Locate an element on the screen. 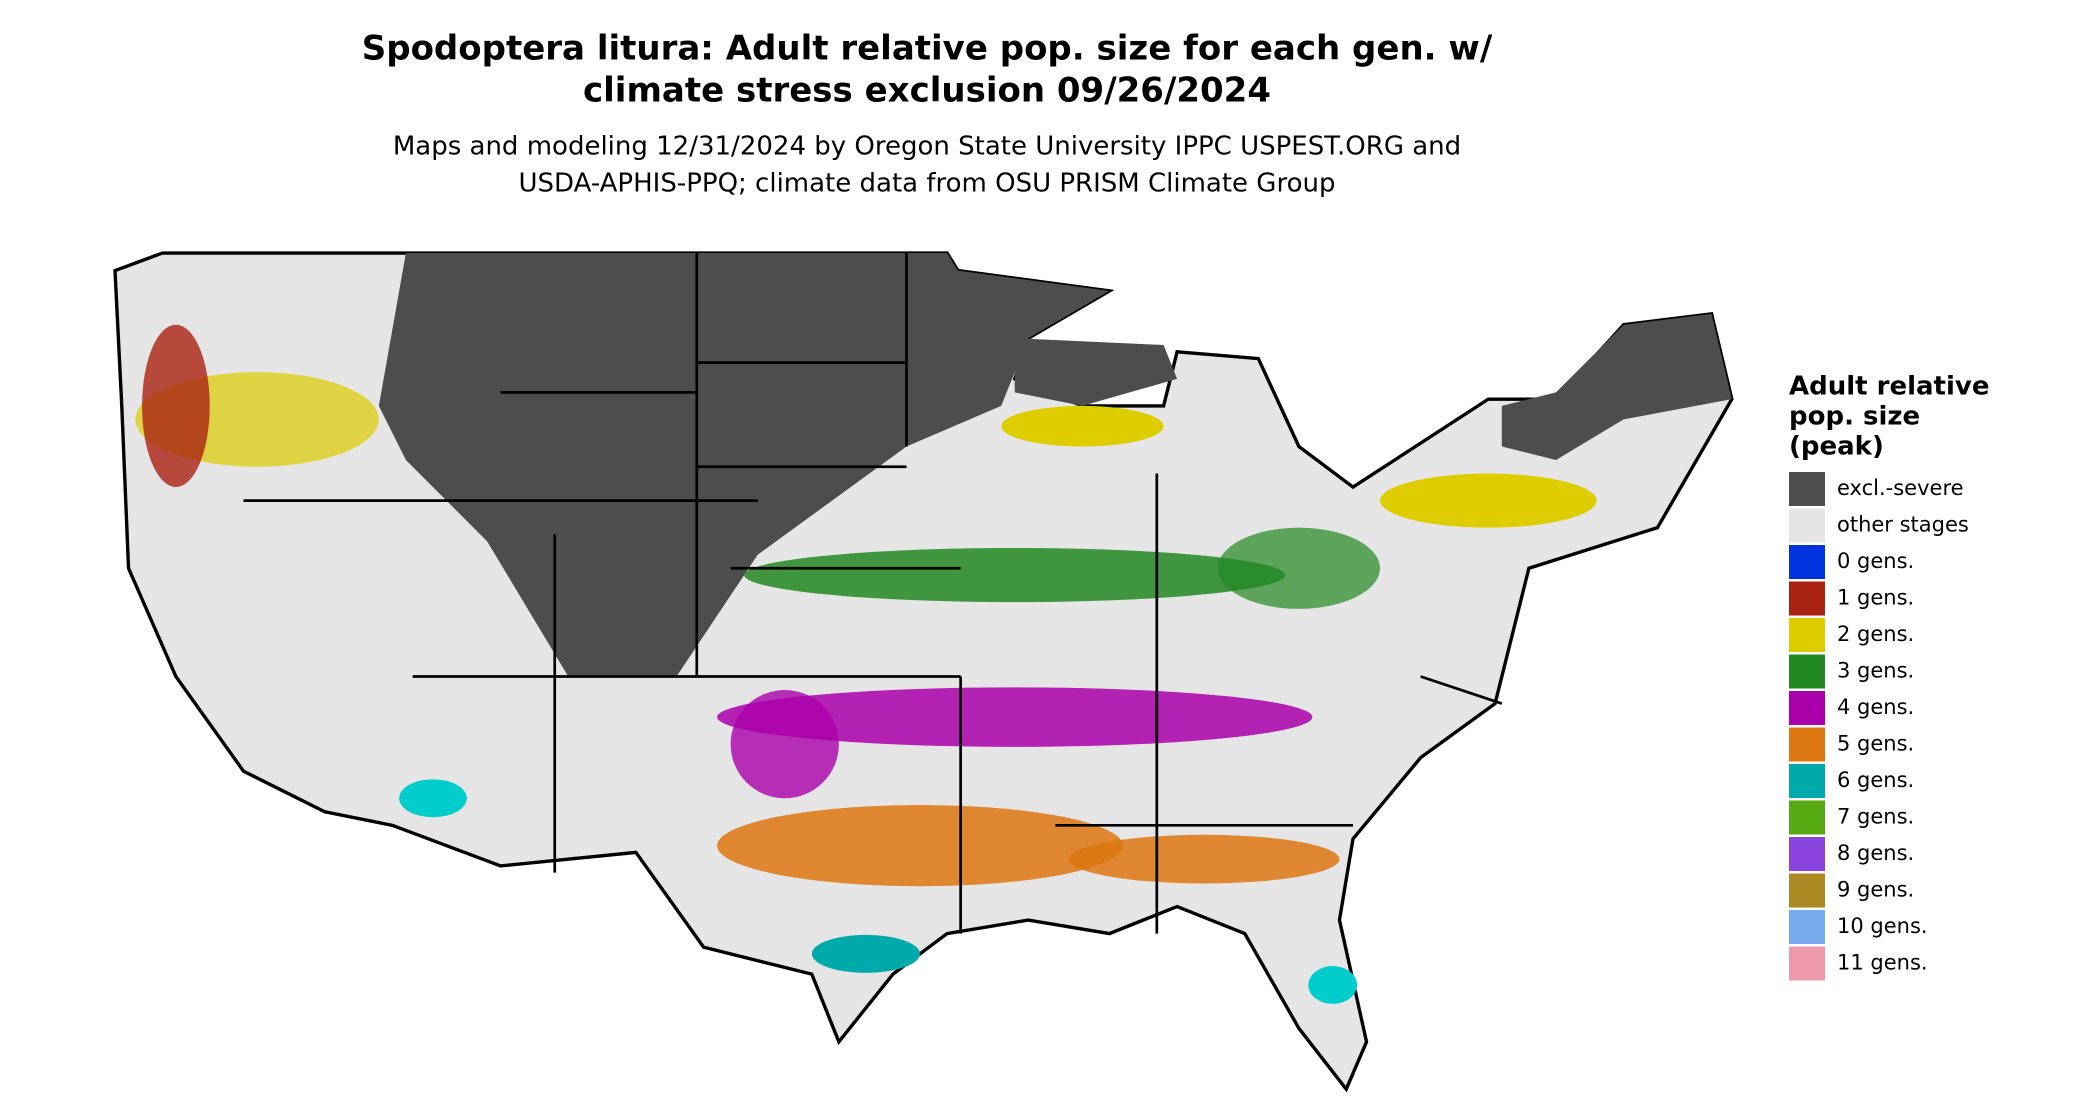  legend-label: 9 gens. is located at coordinates (1875, 890).